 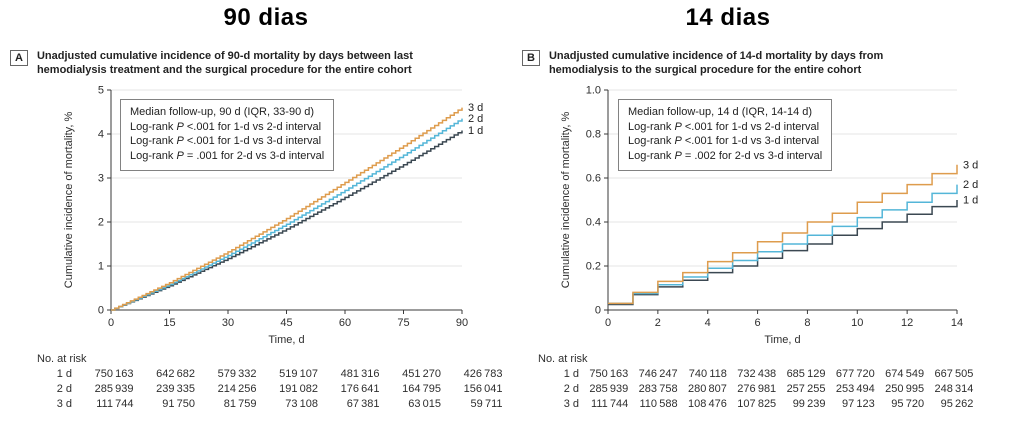 I want to click on at-risk-count: 280 807, so click(x=707, y=389).